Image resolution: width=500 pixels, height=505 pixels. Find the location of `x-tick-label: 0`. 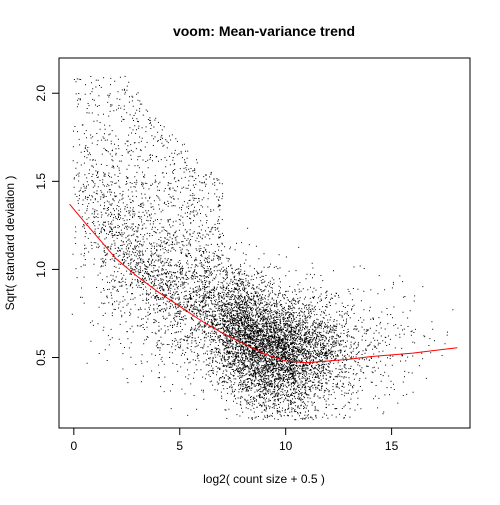

x-tick-label: 0 is located at coordinates (73, 446).